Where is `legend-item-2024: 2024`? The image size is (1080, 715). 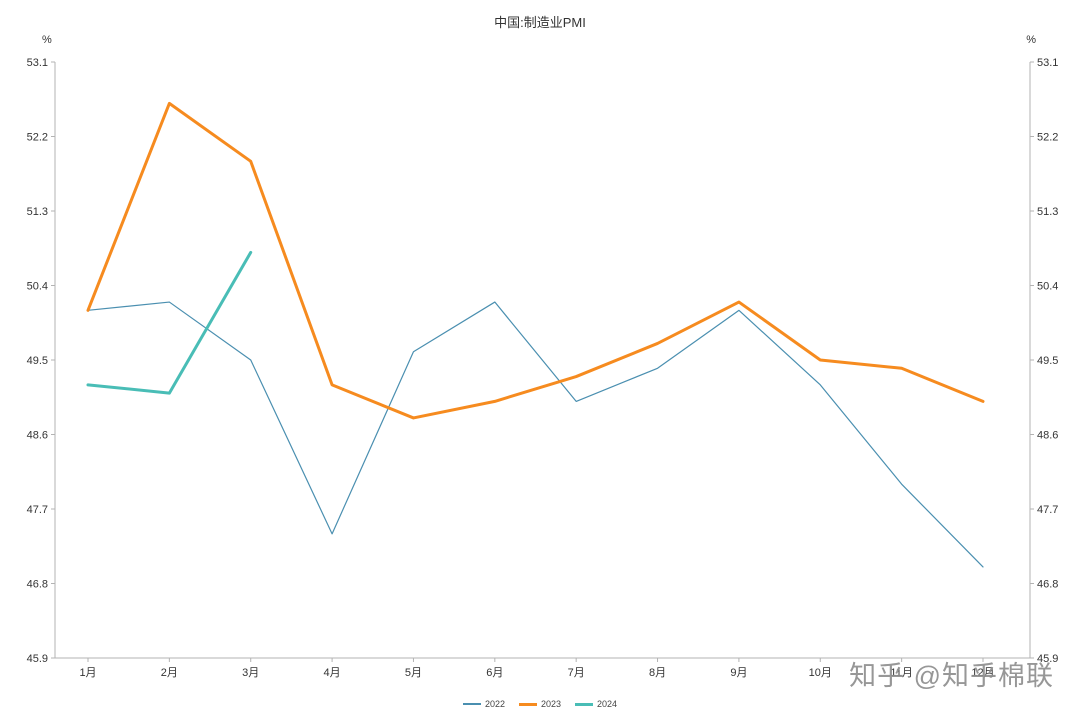 legend-item-2024: 2024 is located at coordinates (596, 704).